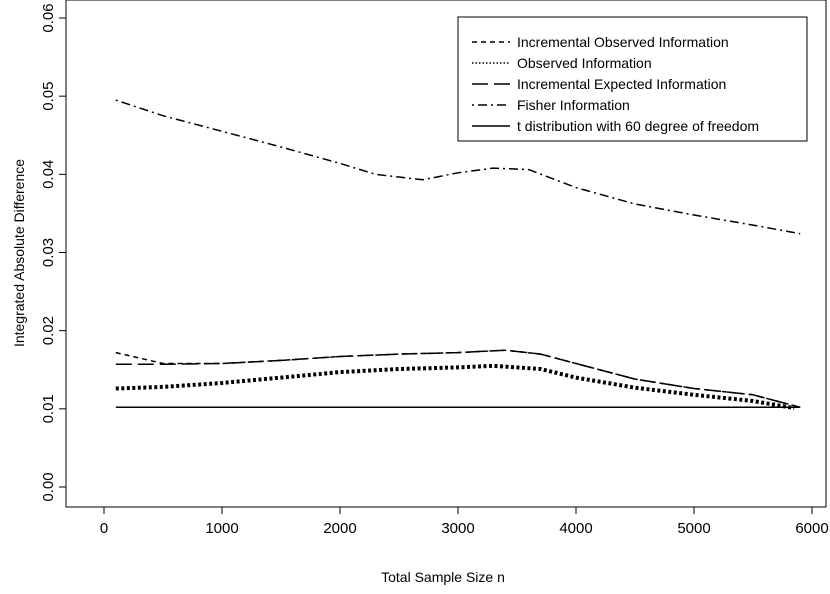 This screenshot has height=594, width=830. Describe the element at coordinates (19, 253) in the screenshot. I see `y-axis-label: Integrated Absolute Difference` at that location.